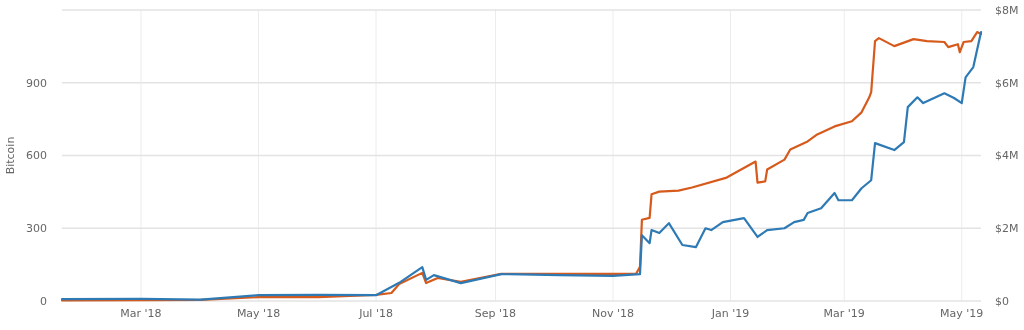  What do you see at coordinates (730, 313) in the screenshot?
I see `x-tick-label: Jan '19` at bounding box center [730, 313].